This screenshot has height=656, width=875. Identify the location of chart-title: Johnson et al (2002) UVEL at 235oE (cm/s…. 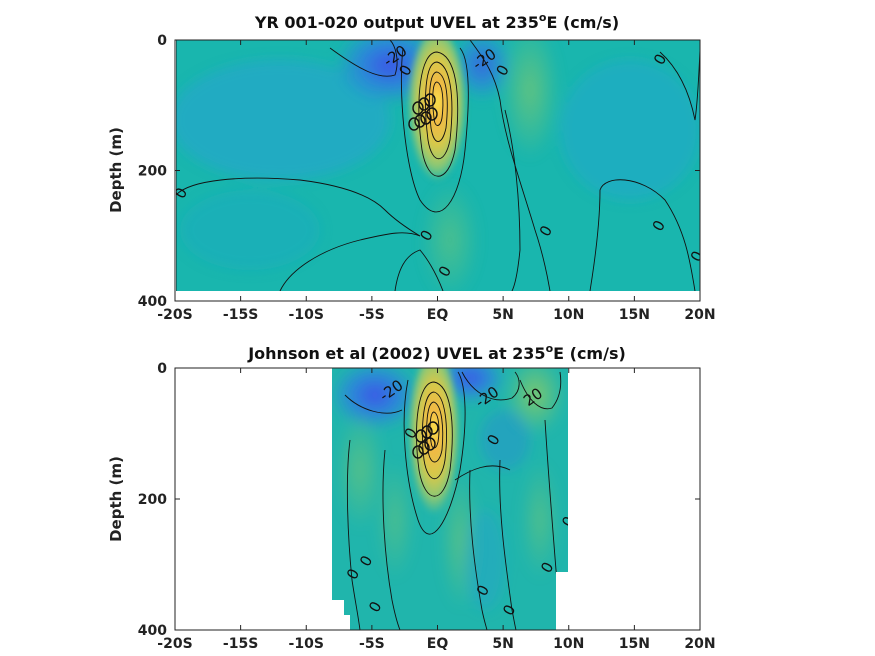
(436, 352).